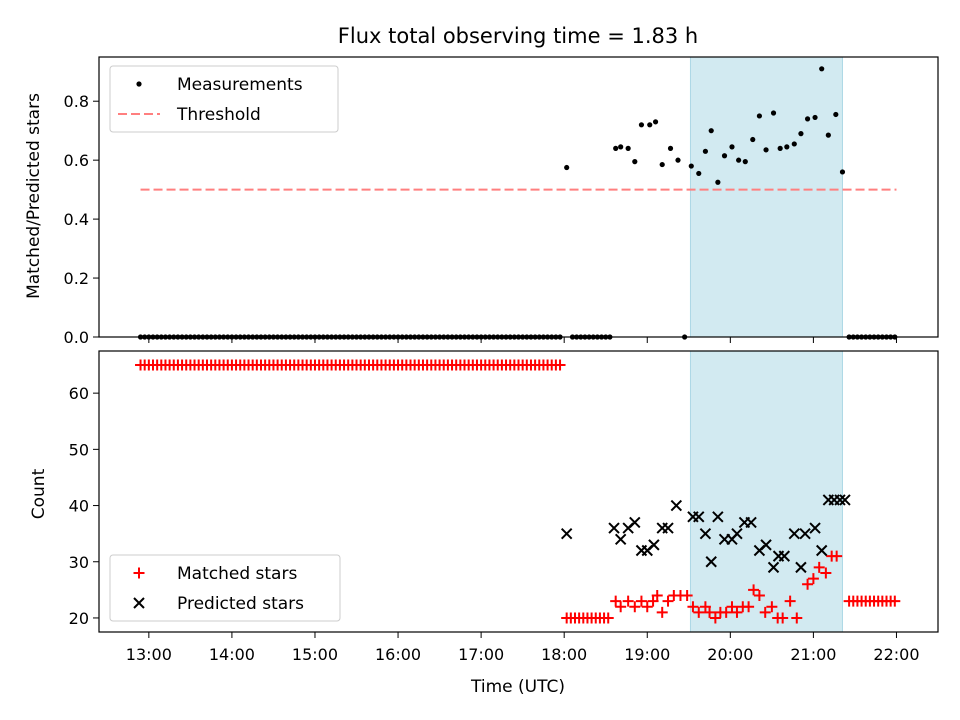 This screenshot has height=720, width=960. What do you see at coordinates (896, 654) in the screenshot?
I see `x-tick-label: 22:00` at bounding box center [896, 654].